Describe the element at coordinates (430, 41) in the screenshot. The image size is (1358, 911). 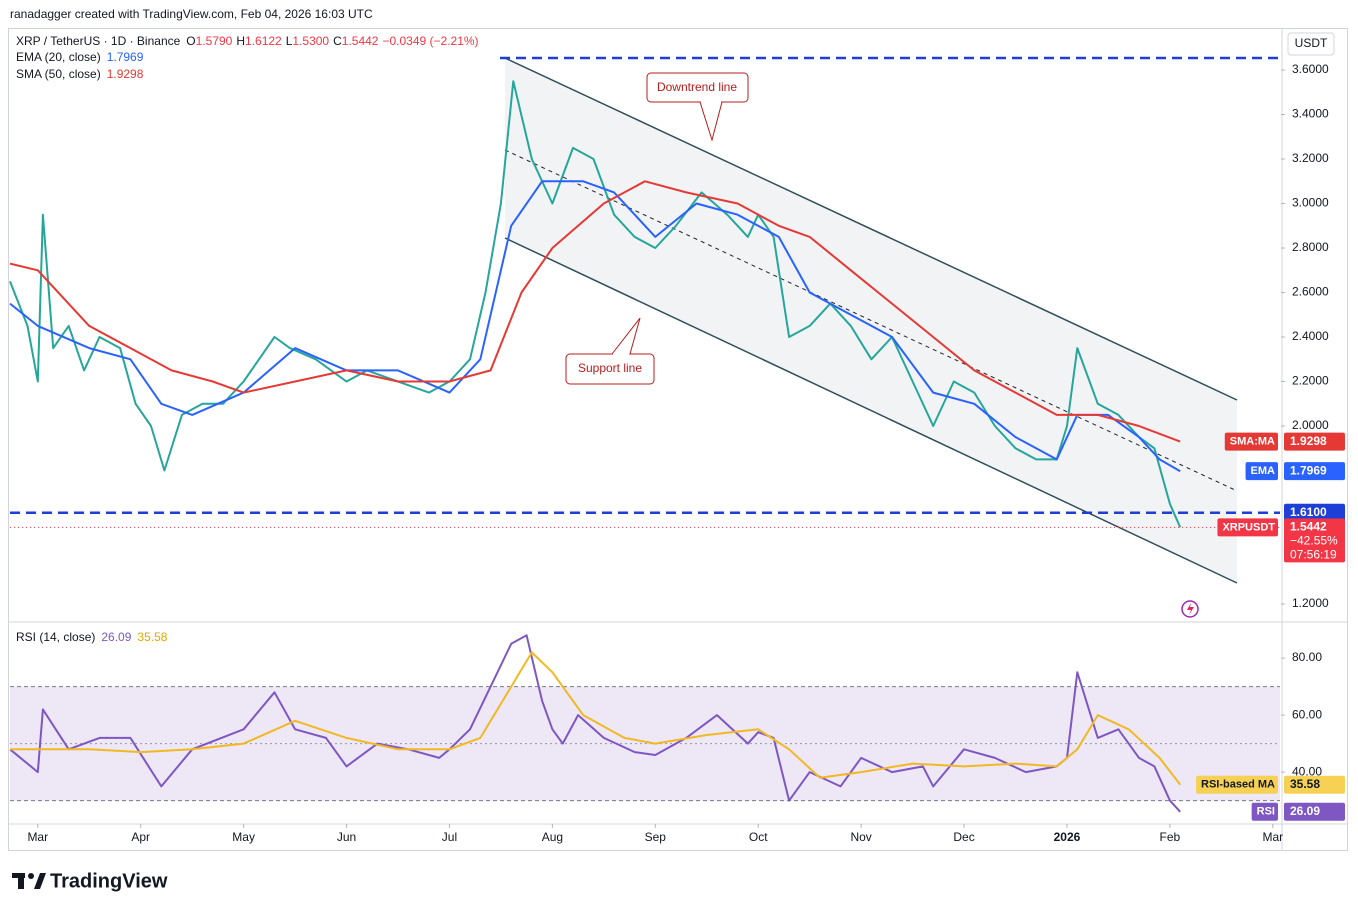
I see `change: −0.0349 (−2.21%)` at that location.